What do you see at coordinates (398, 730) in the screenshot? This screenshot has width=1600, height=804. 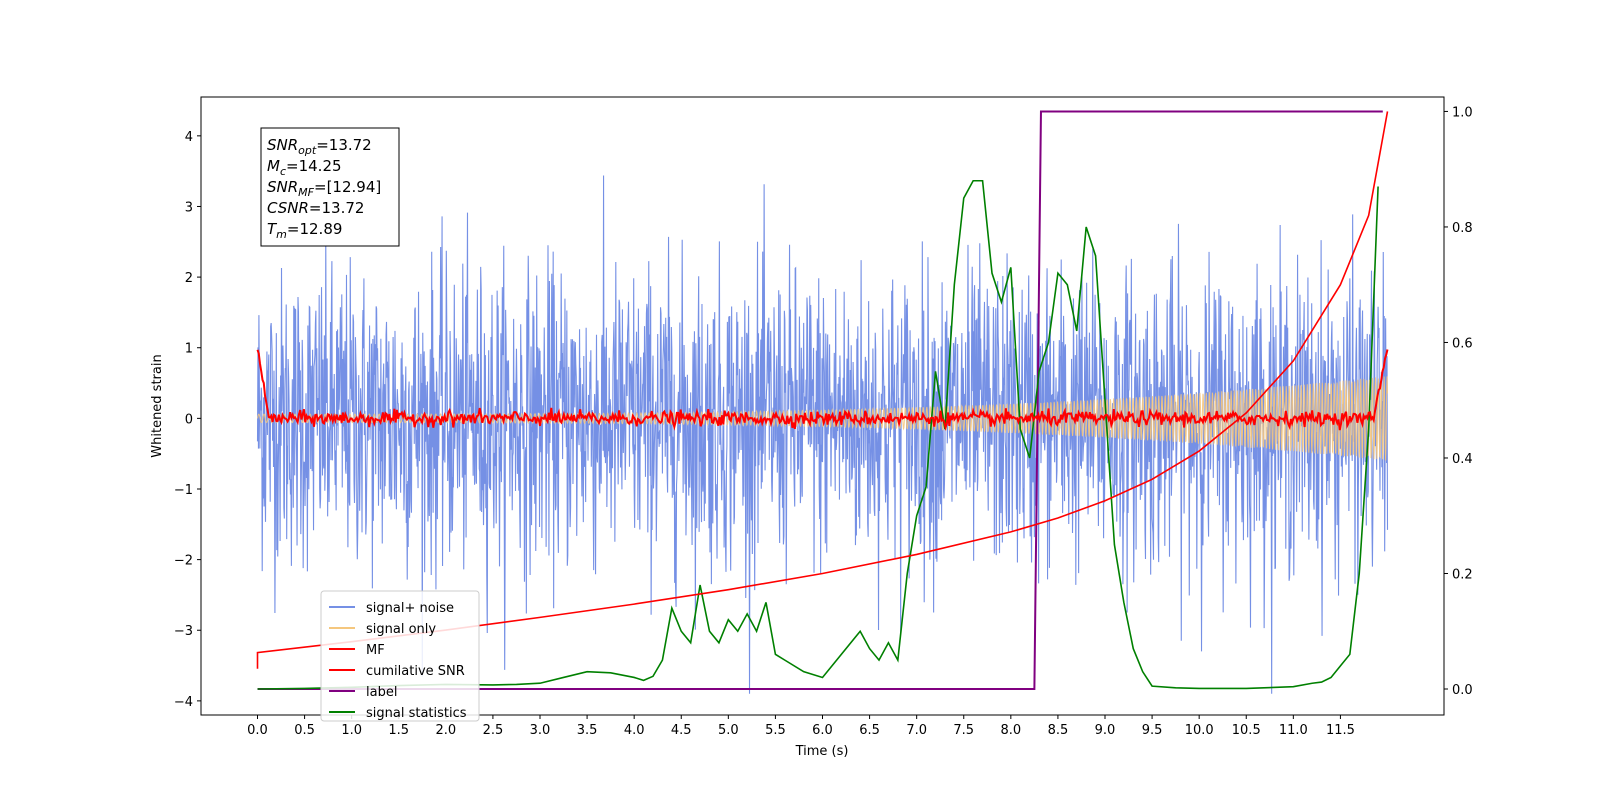 I see `x-tick-label: 1.5` at bounding box center [398, 730].